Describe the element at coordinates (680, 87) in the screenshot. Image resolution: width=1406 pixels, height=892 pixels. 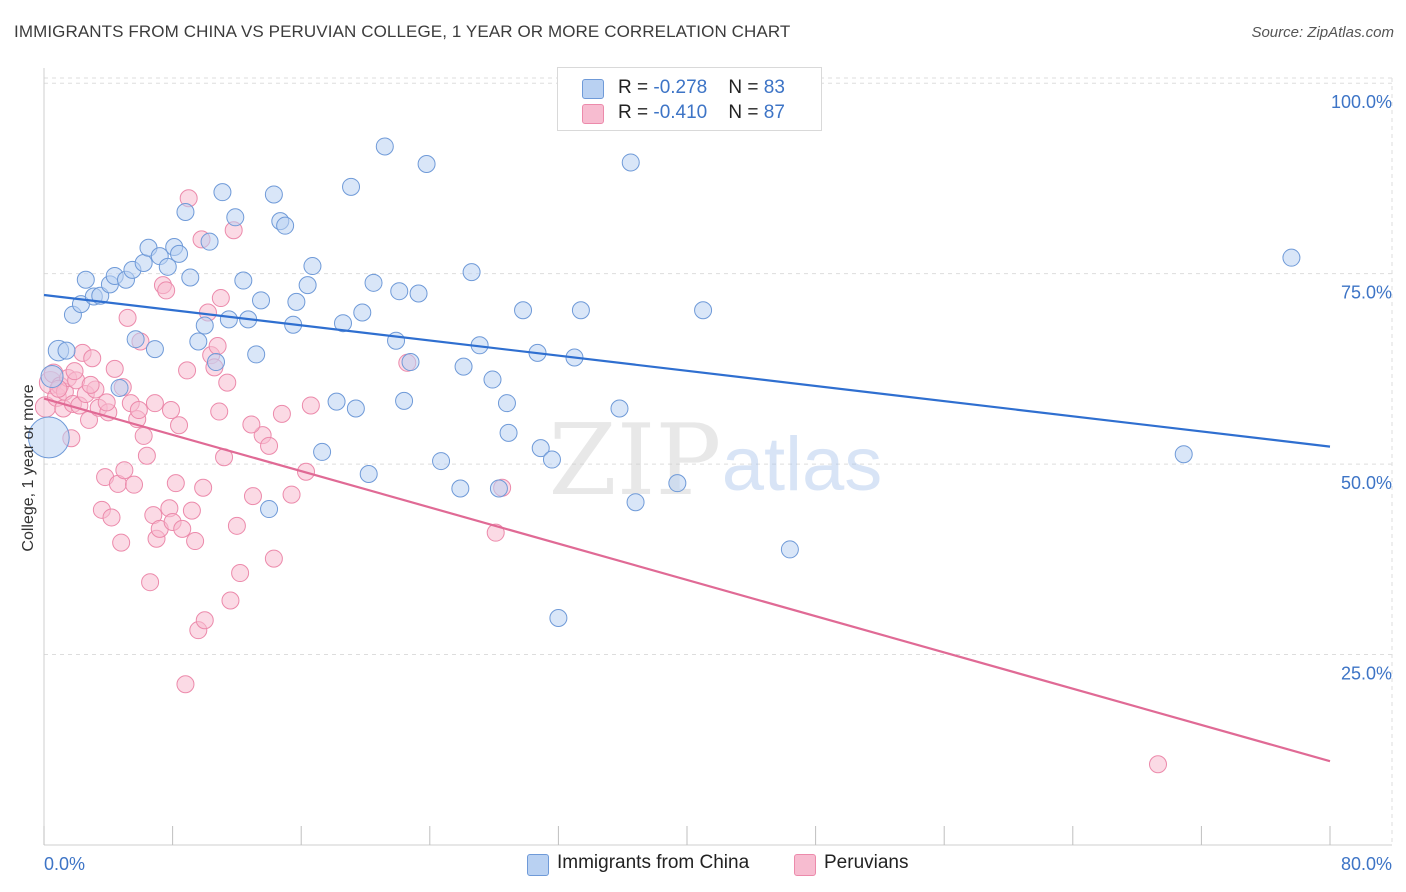
I see `legend-r-value-china: -0.278` at that location.